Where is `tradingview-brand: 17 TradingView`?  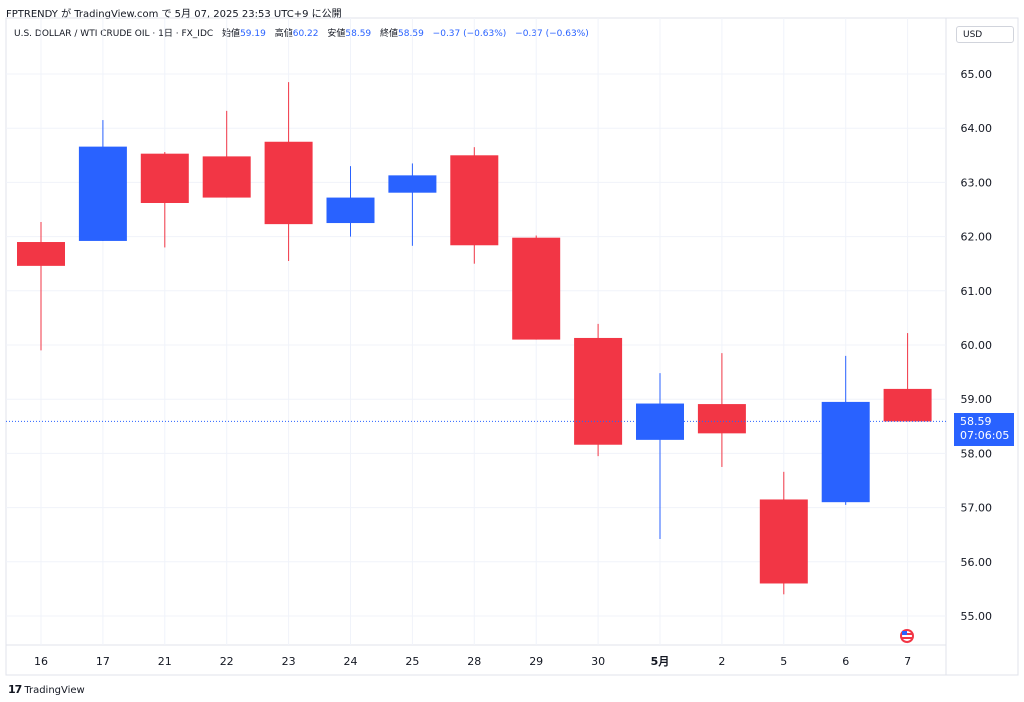
tradingview-brand: 17 TradingView is located at coordinates (46, 689).